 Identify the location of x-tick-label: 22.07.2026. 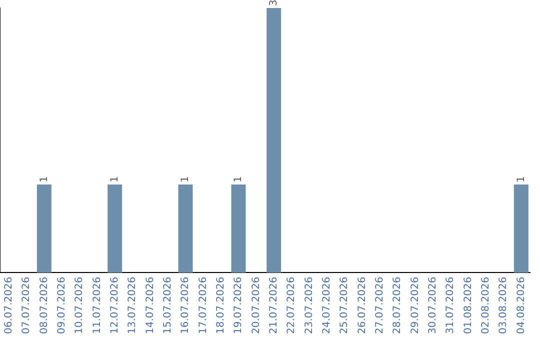
(292, 305).